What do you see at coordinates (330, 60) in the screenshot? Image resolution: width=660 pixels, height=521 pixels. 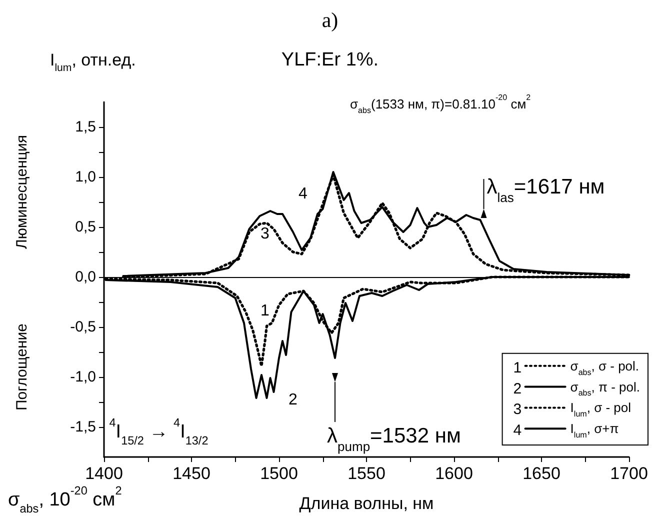 I see `chart-title: YLF:Er 1%.` at bounding box center [330, 60].